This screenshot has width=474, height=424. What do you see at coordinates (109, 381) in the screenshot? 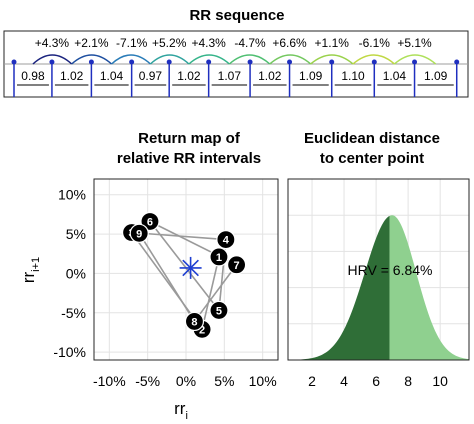
I see `return-map-x-tick: -10%` at bounding box center [109, 381].